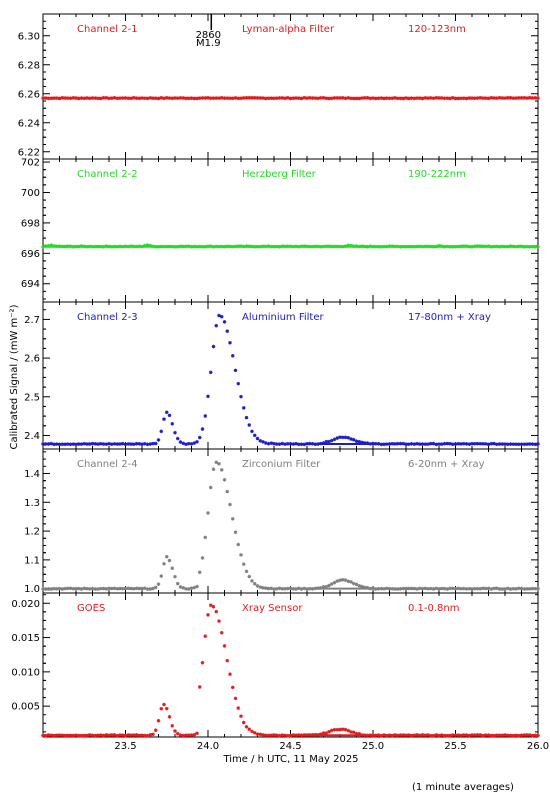  What do you see at coordinates (437, 174) in the screenshot?
I see `panel-band-label: 190-222nm` at bounding box center [437, 174].